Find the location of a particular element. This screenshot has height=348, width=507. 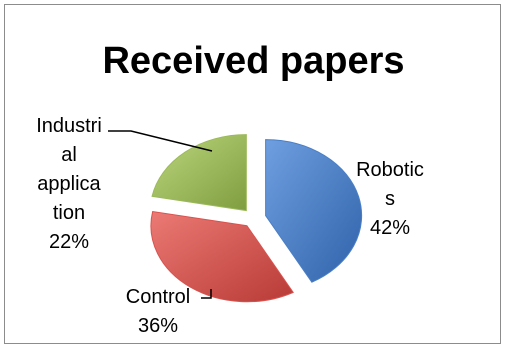

leader-line-industrial is located at coordinates (160, 141).